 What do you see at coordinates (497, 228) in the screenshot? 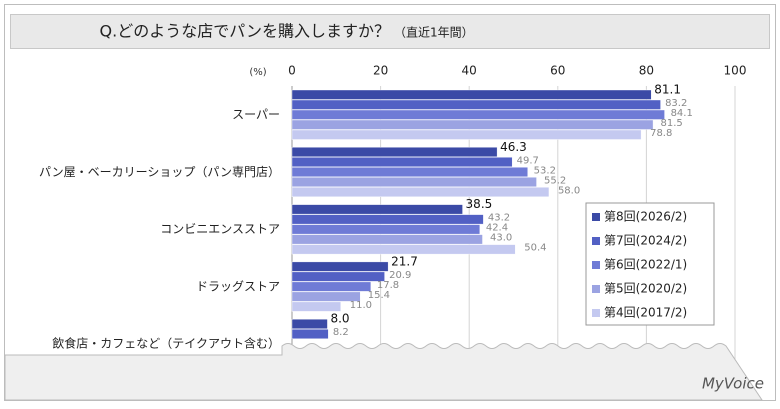
I see `value-label: 42.4` at bounding box center [497, 228].